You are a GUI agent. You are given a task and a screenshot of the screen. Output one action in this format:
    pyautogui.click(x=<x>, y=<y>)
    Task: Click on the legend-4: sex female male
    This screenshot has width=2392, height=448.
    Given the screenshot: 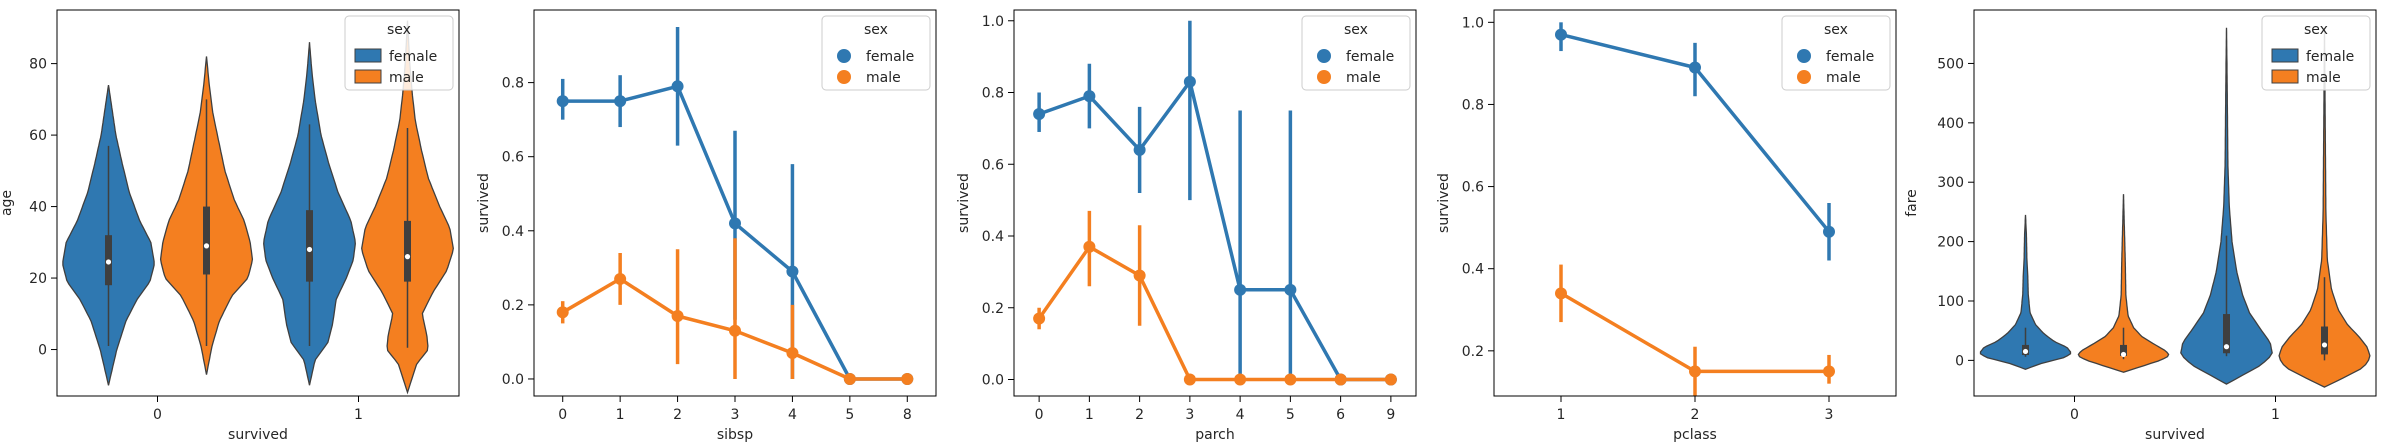 What is the action you would take?
    pyautogui.click(x=1836, y=53)
    